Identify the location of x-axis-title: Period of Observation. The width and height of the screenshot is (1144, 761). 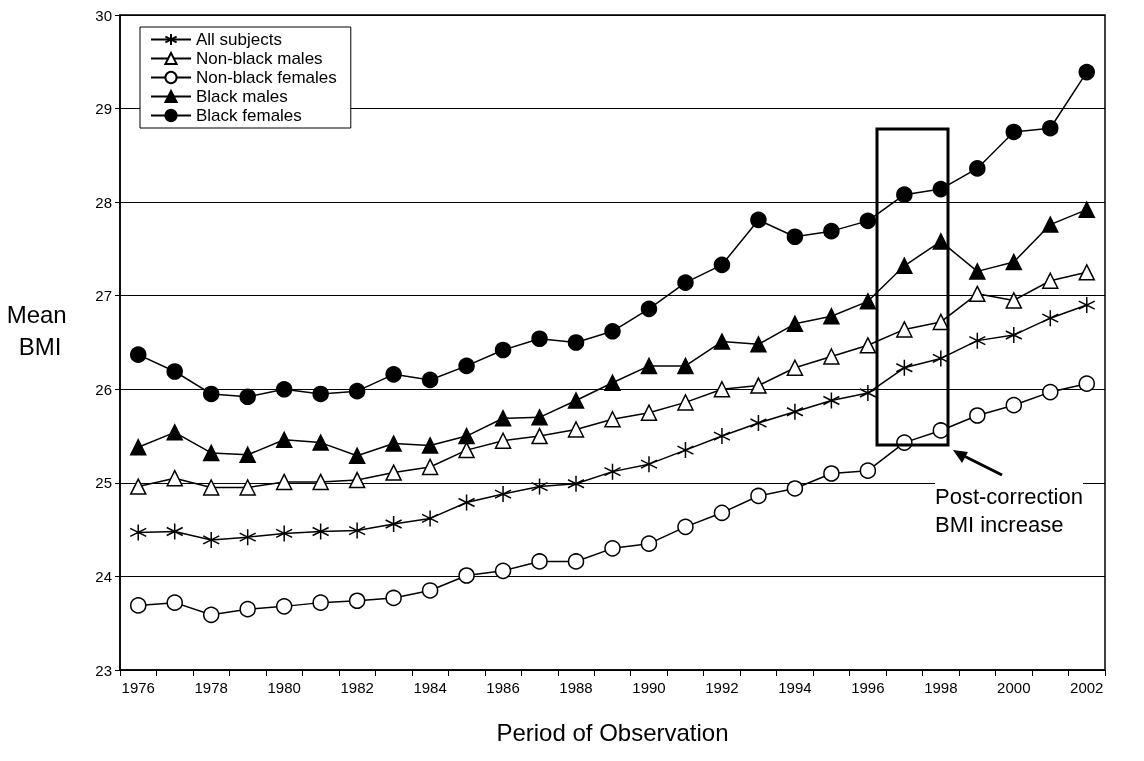
(612, 732).